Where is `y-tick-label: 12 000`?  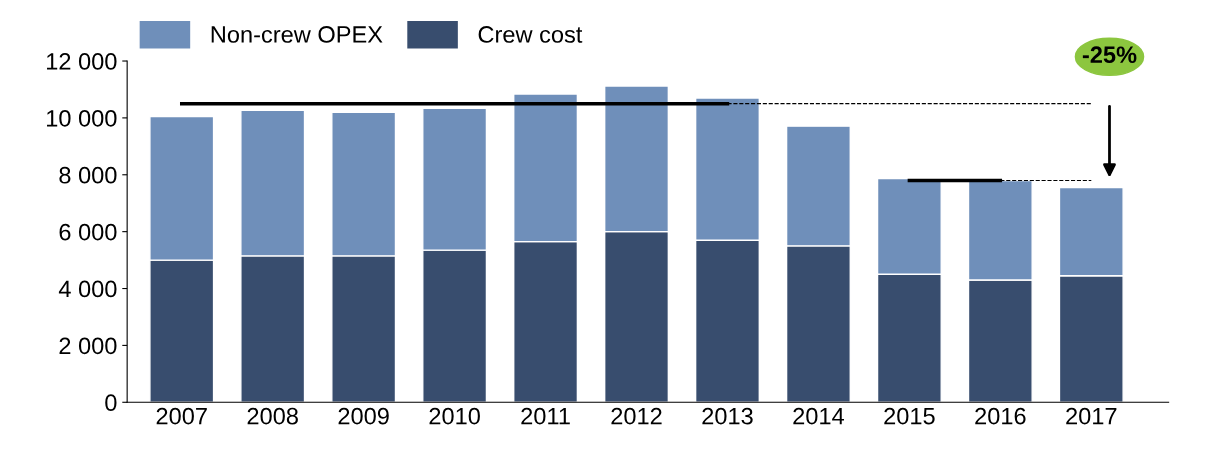 y-tick-label: 12 000 is located at coordinates (82, 61).